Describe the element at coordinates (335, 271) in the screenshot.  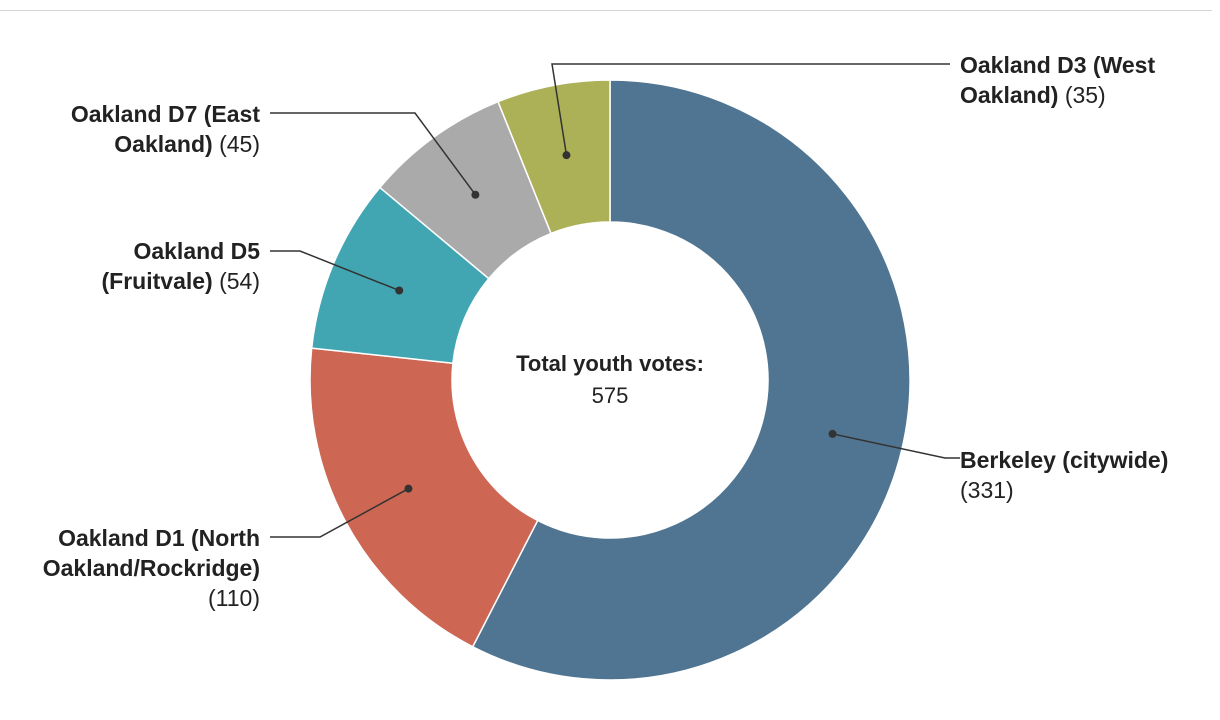
I see `leader-line-oakland-d5` at that location.